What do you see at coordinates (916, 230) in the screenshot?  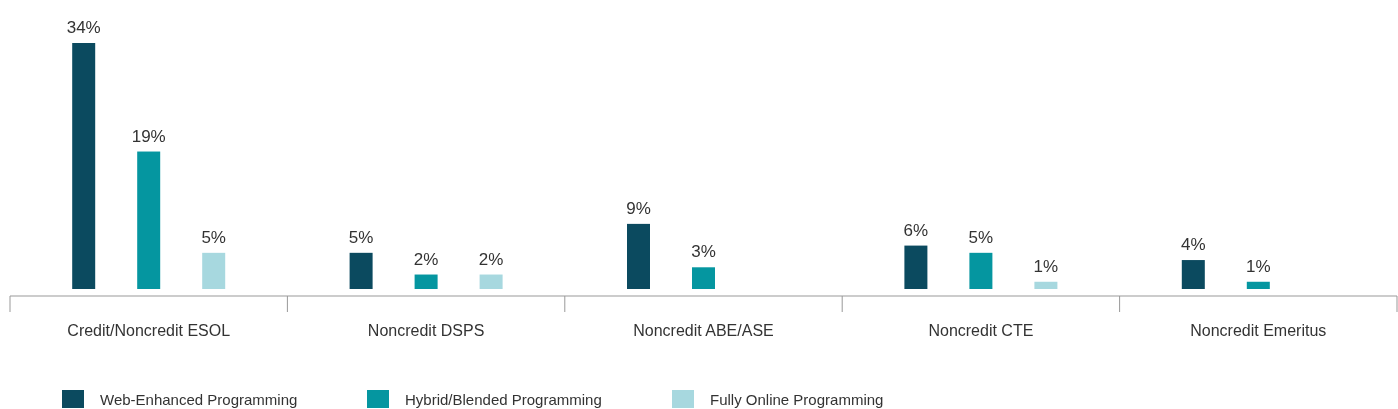 I see `data-label: 6%` at bounding box center [916, 230].